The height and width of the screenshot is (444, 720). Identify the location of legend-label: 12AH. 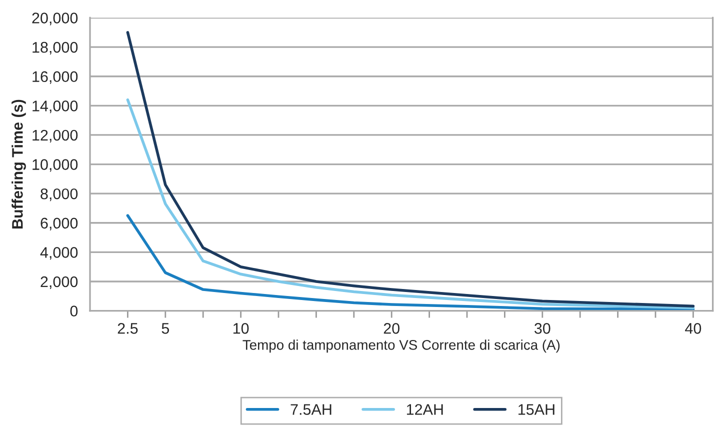
(424, 409).